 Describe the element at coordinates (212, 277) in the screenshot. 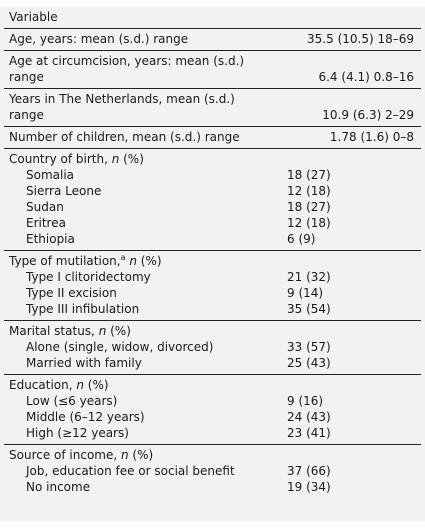

I see `list-item: Type I clitoridectomy 21 (32)` at that location.